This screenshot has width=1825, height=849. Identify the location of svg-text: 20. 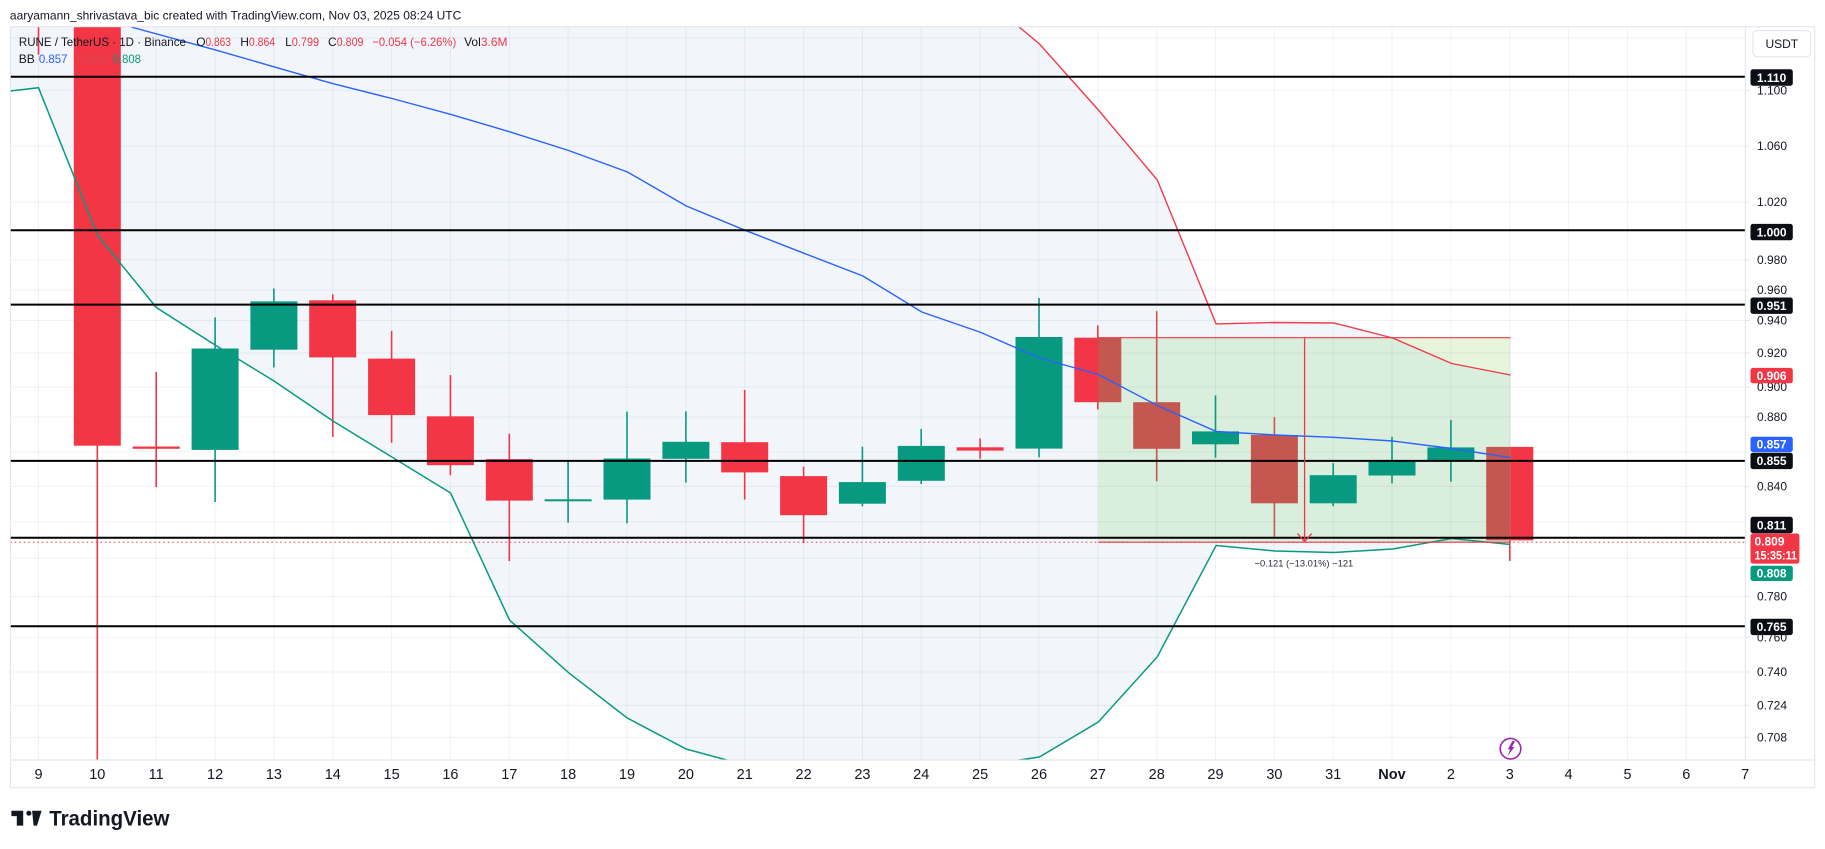
(686, 775).